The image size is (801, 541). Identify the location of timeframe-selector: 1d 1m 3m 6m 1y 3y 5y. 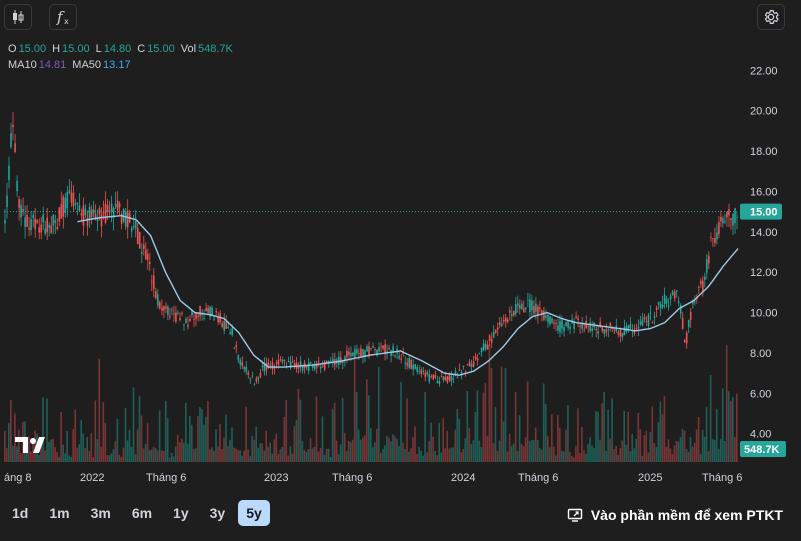
(139, 513).